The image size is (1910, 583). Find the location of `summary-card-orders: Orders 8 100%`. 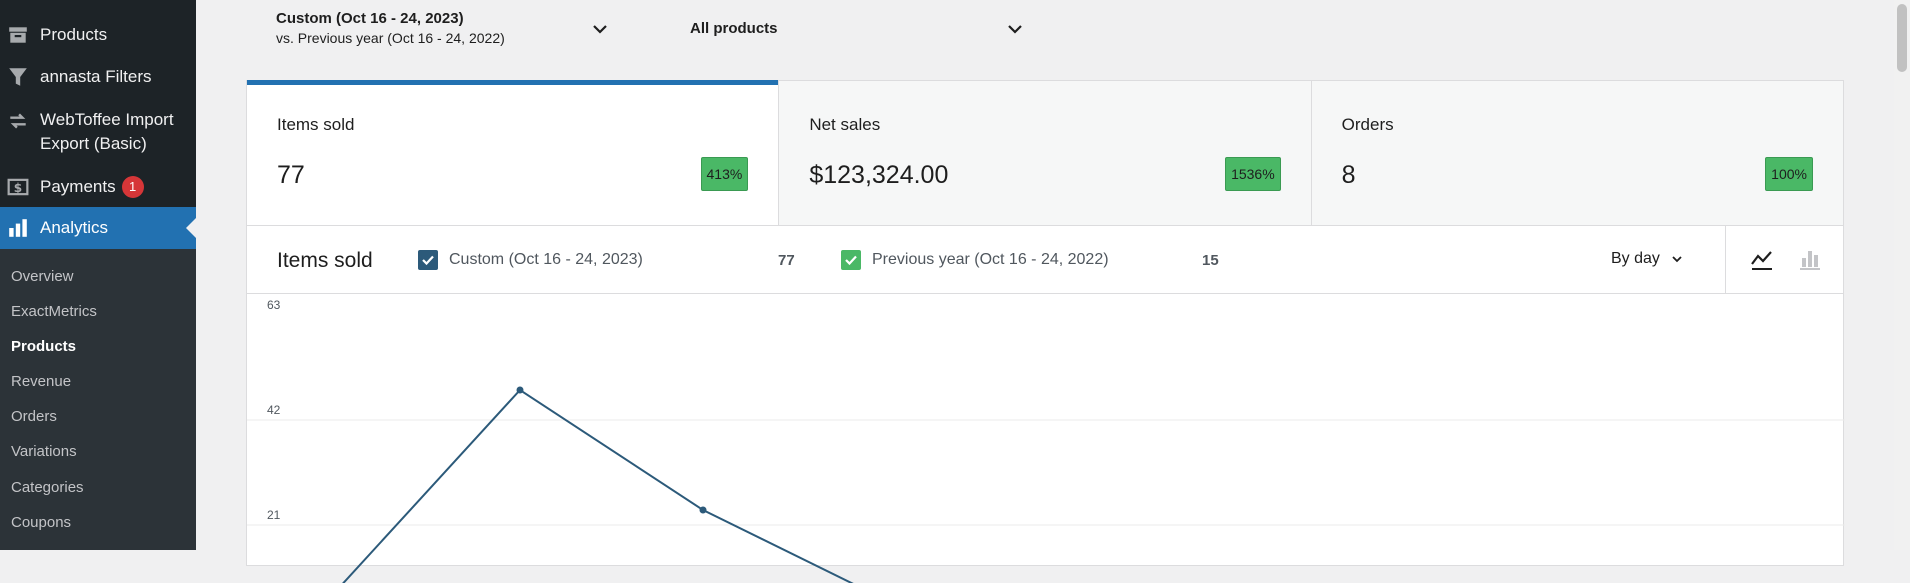

summary-card-orders: Orders 8 100% is located at coordinates (1577, 153).